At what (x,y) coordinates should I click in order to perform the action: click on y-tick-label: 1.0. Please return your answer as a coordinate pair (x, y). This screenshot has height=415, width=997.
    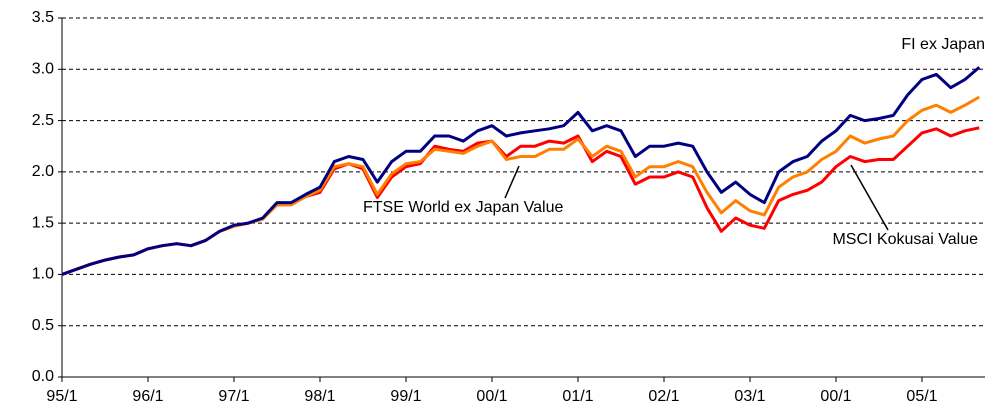
    Looking at the image, I should click on (43, 274).